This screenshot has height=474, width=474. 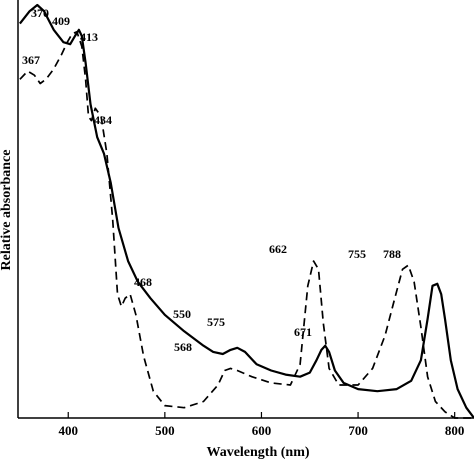 I want to click on x-axis-title: Wavelength (nm), so click(x=257, y=452).